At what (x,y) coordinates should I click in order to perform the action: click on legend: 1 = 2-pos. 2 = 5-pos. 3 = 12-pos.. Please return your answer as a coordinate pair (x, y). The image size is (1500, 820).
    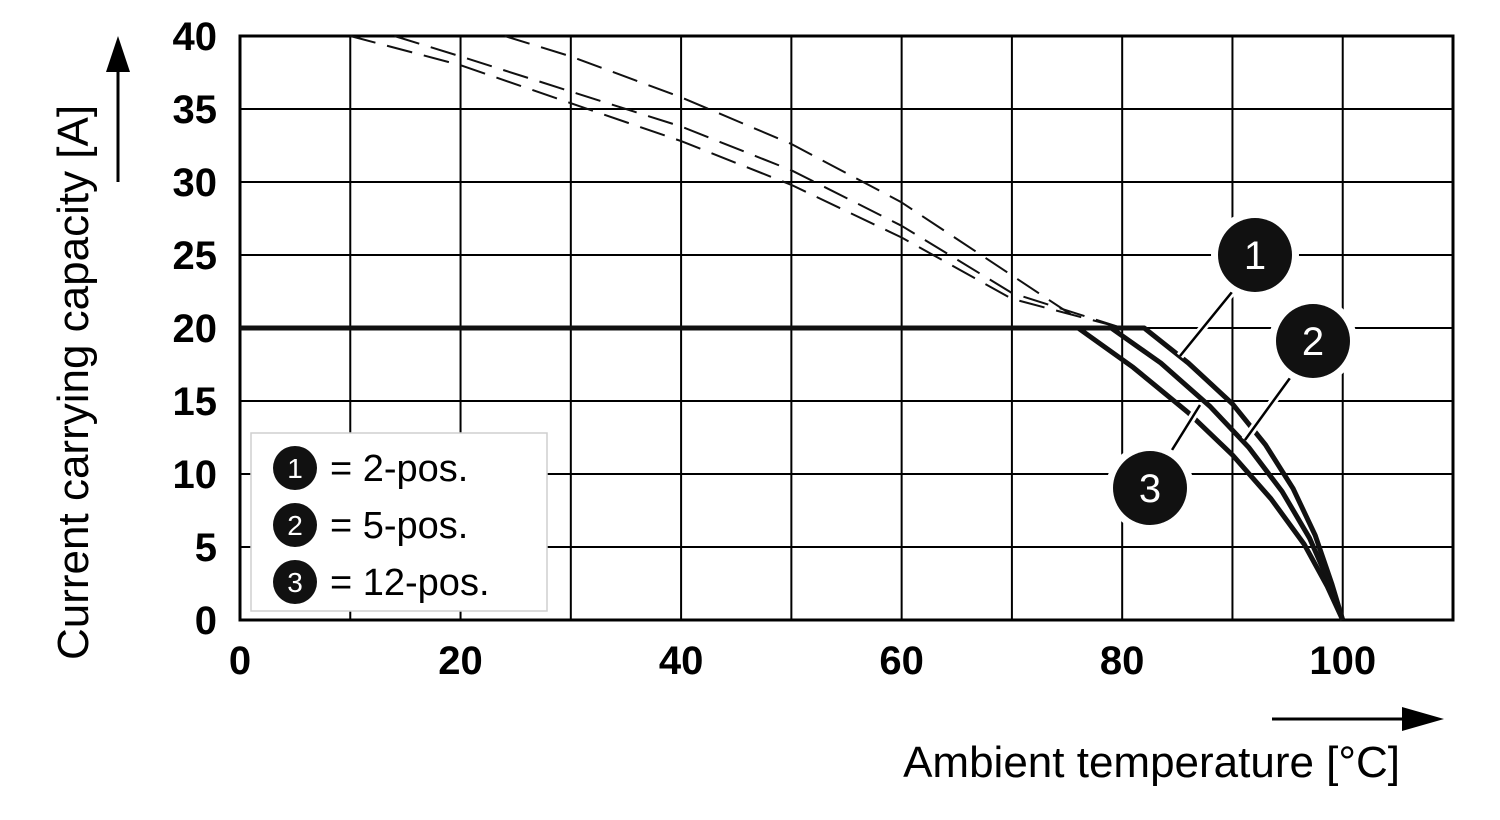
    Looking at the image, I should click on (399, 522).